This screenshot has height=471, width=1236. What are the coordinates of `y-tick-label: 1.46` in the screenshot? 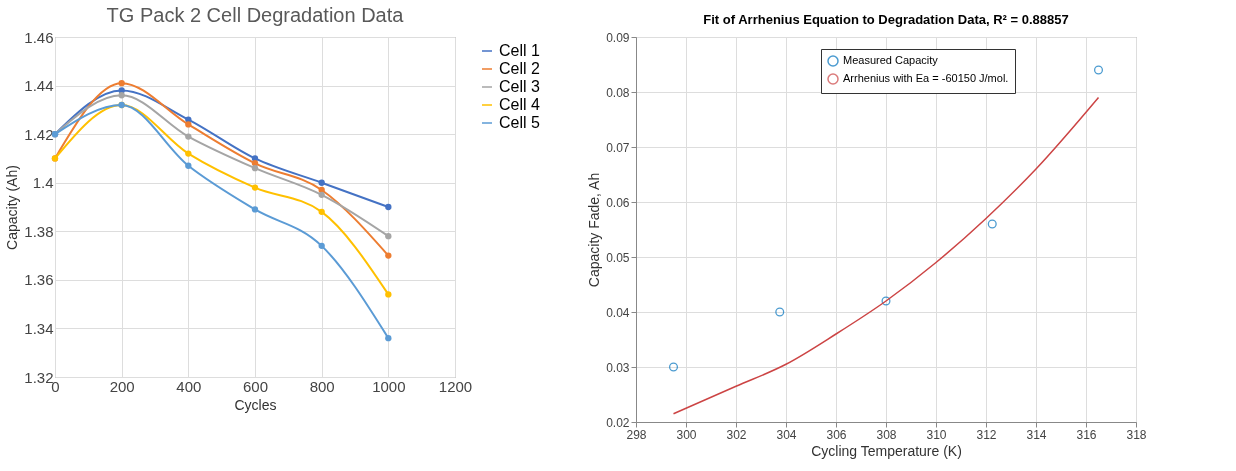 It's located at (39, 37).